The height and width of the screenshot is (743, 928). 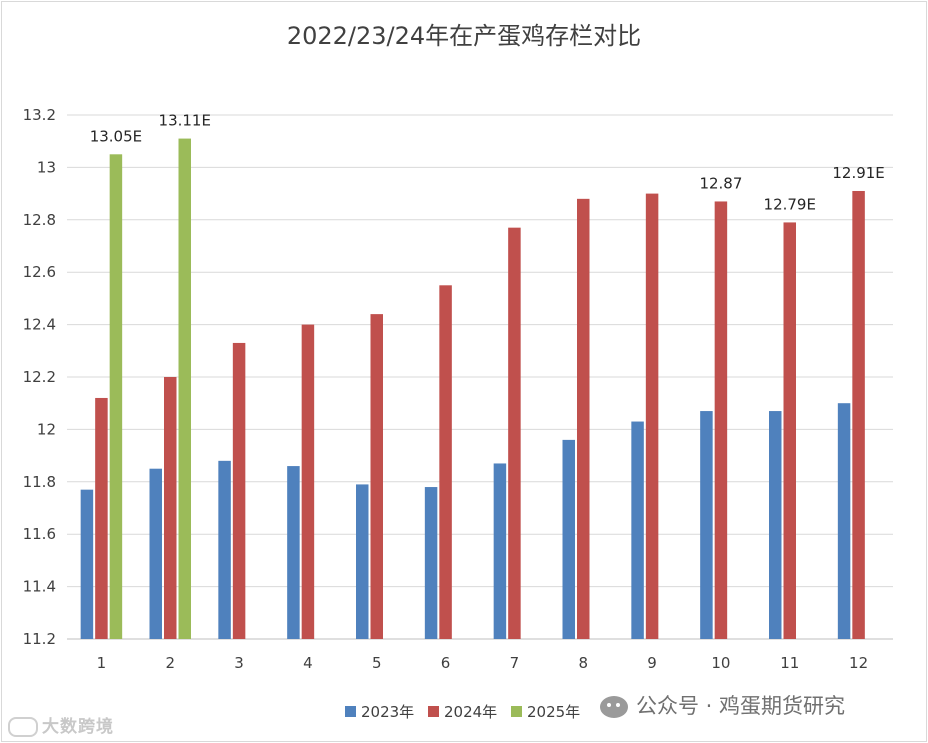 I want to click on x-tick-label: 4, so click(x=308, y=663).